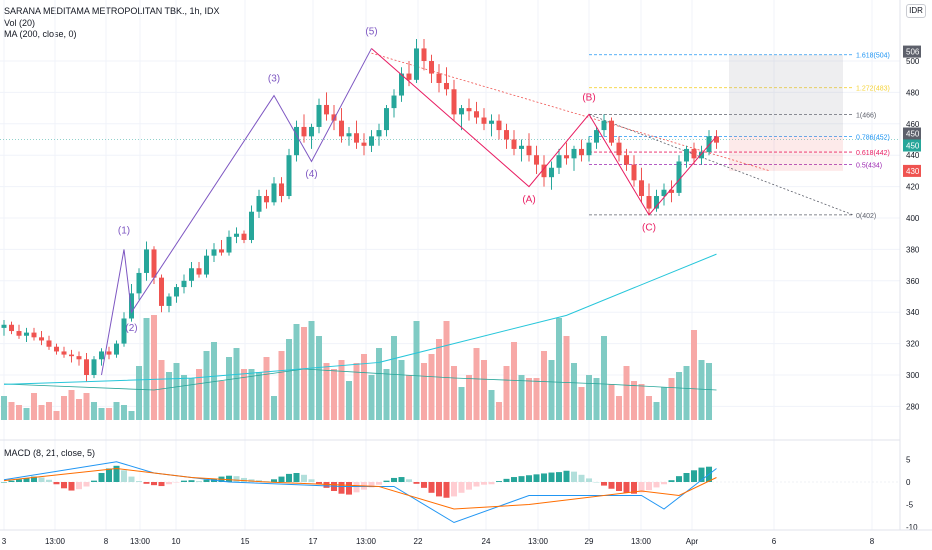  Describe the element at coordinates (131, 328) in the screenshot. I see `wave-label: (2)` at that location.